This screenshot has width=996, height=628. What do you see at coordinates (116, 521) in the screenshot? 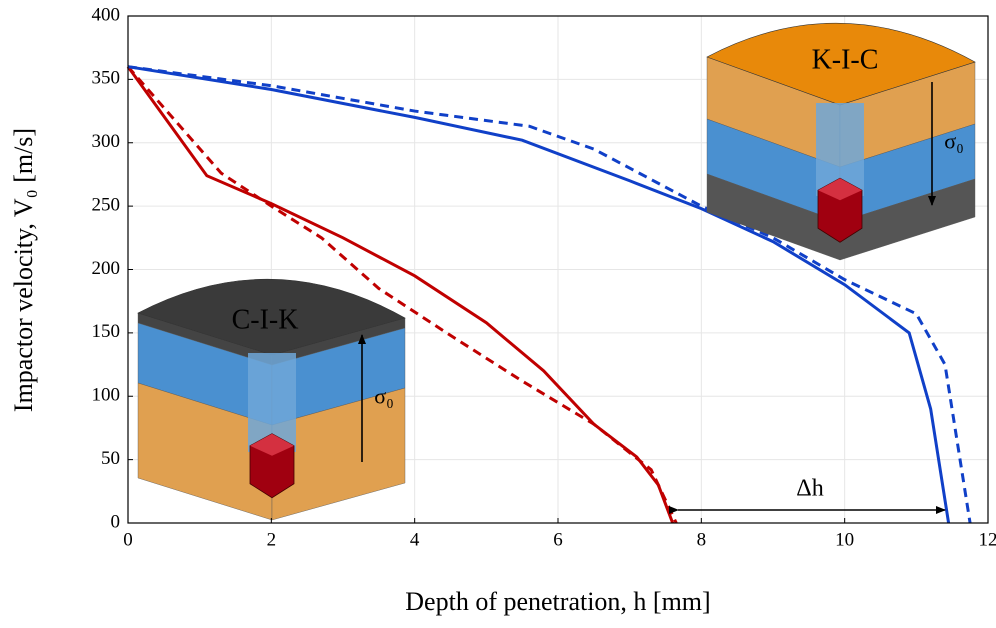
I see `y-tick-label: 0` at bounding box center [116, 521].